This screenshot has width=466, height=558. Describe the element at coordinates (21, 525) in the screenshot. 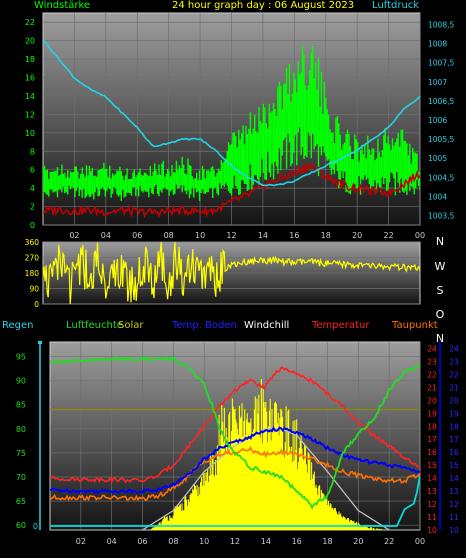

I see `humidity-y-tick-label: 60` at that location.